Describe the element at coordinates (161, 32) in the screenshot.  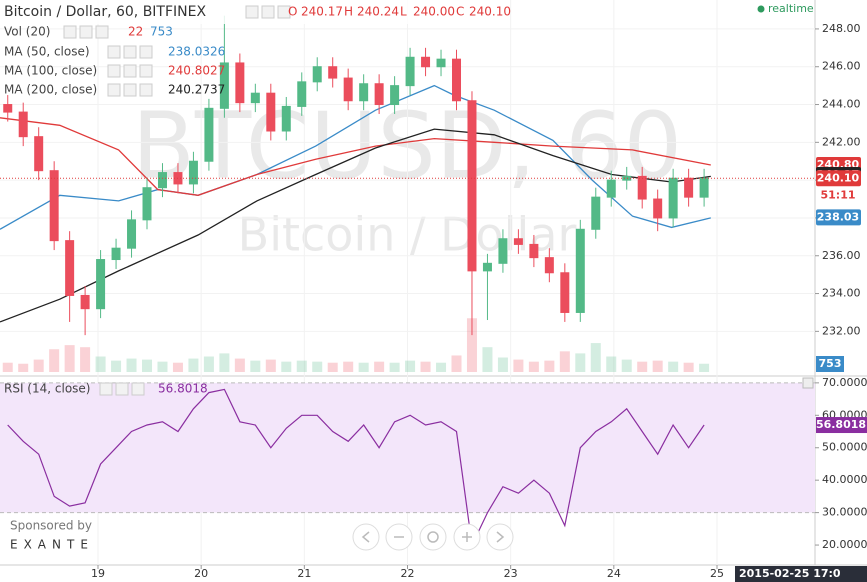
I see `indicator-value: 753` at that location.